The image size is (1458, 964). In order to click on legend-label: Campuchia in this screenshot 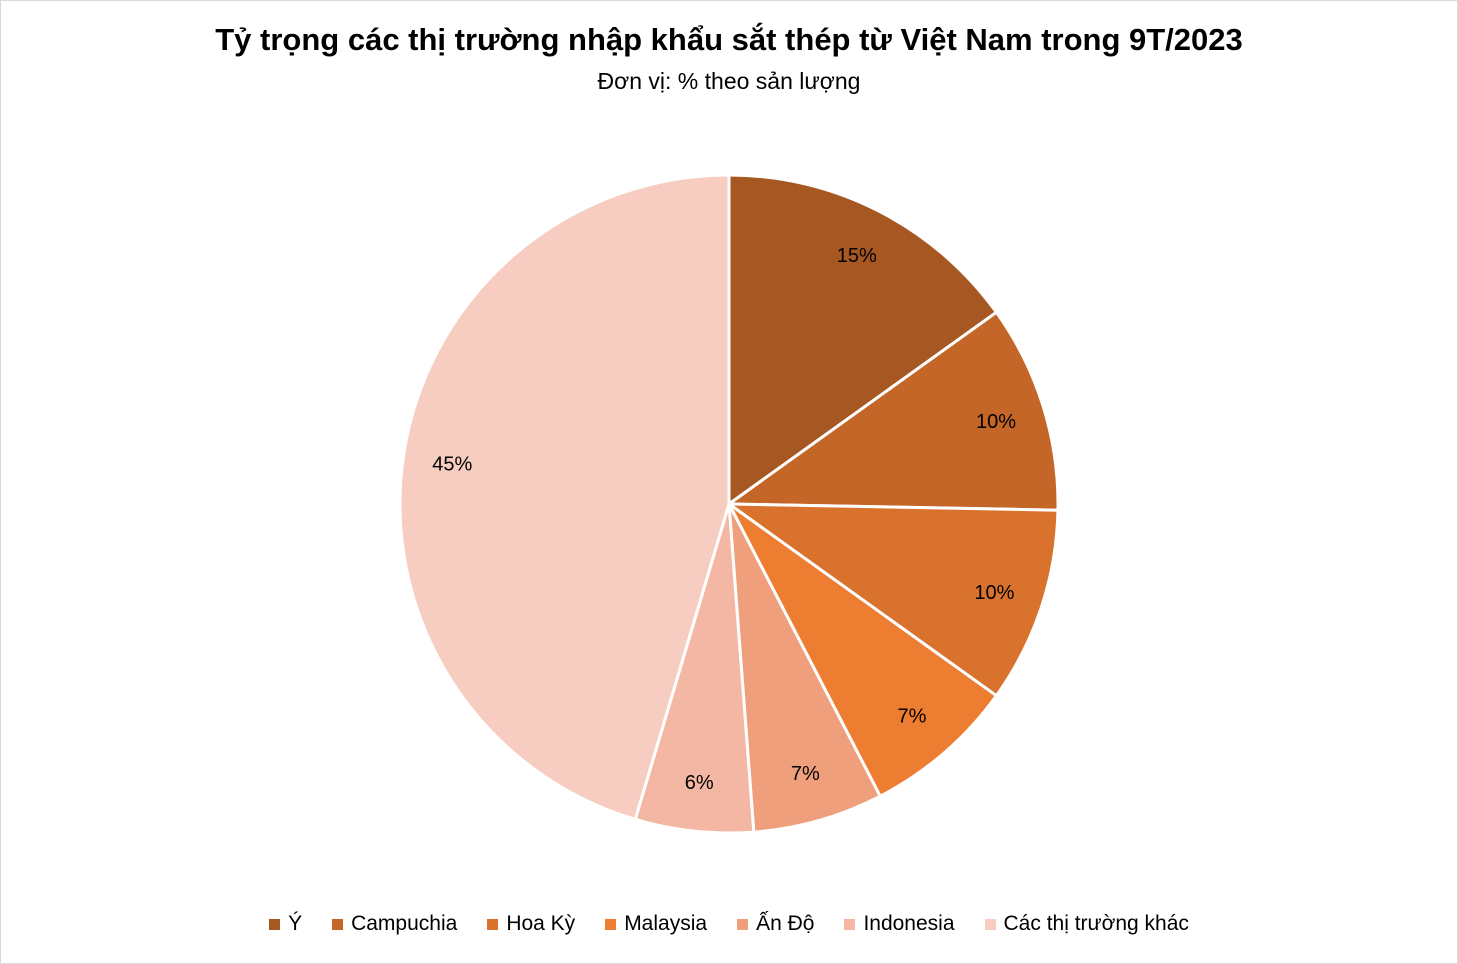, I will do `click(404, 923)`.